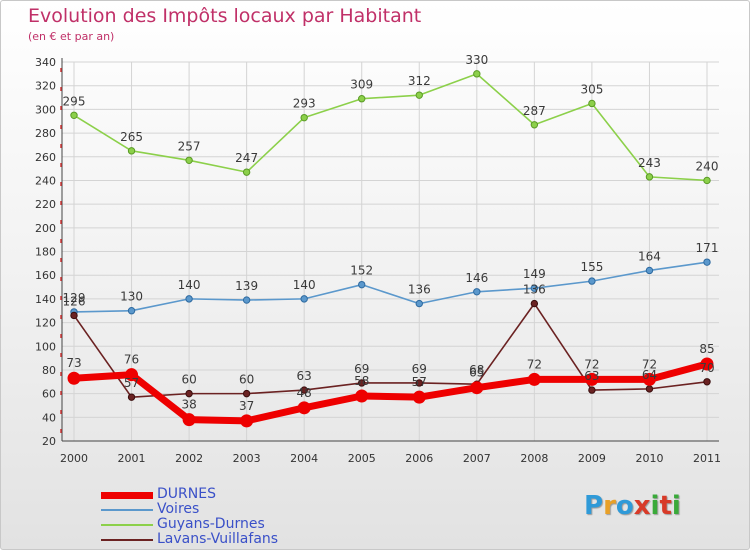 Image resolution: width=750 pixels, height=550 pixels. Describe the element at coordinates (649, 256) in the screenshot. I see `data-label-voires: 164` at that location.